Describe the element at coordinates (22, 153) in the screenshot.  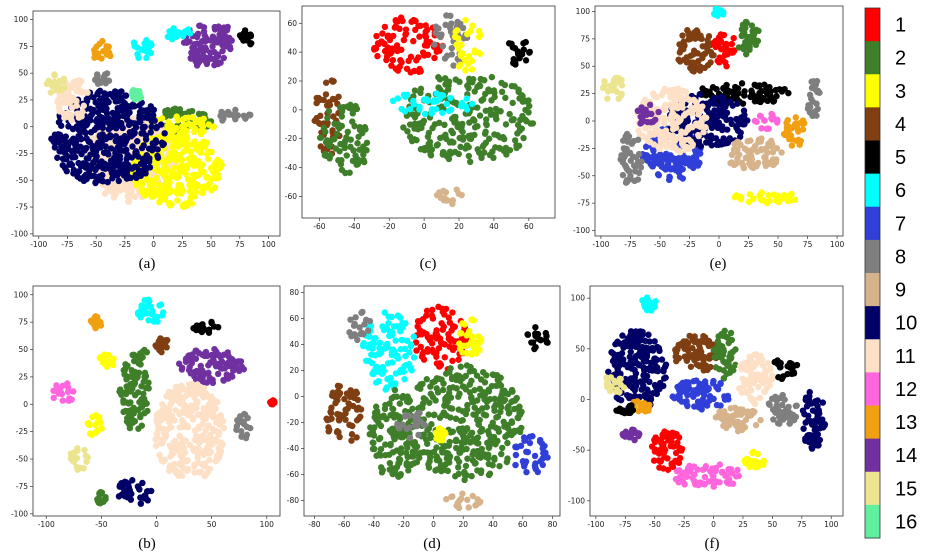
I see `y-tick-label: -25` at that location.